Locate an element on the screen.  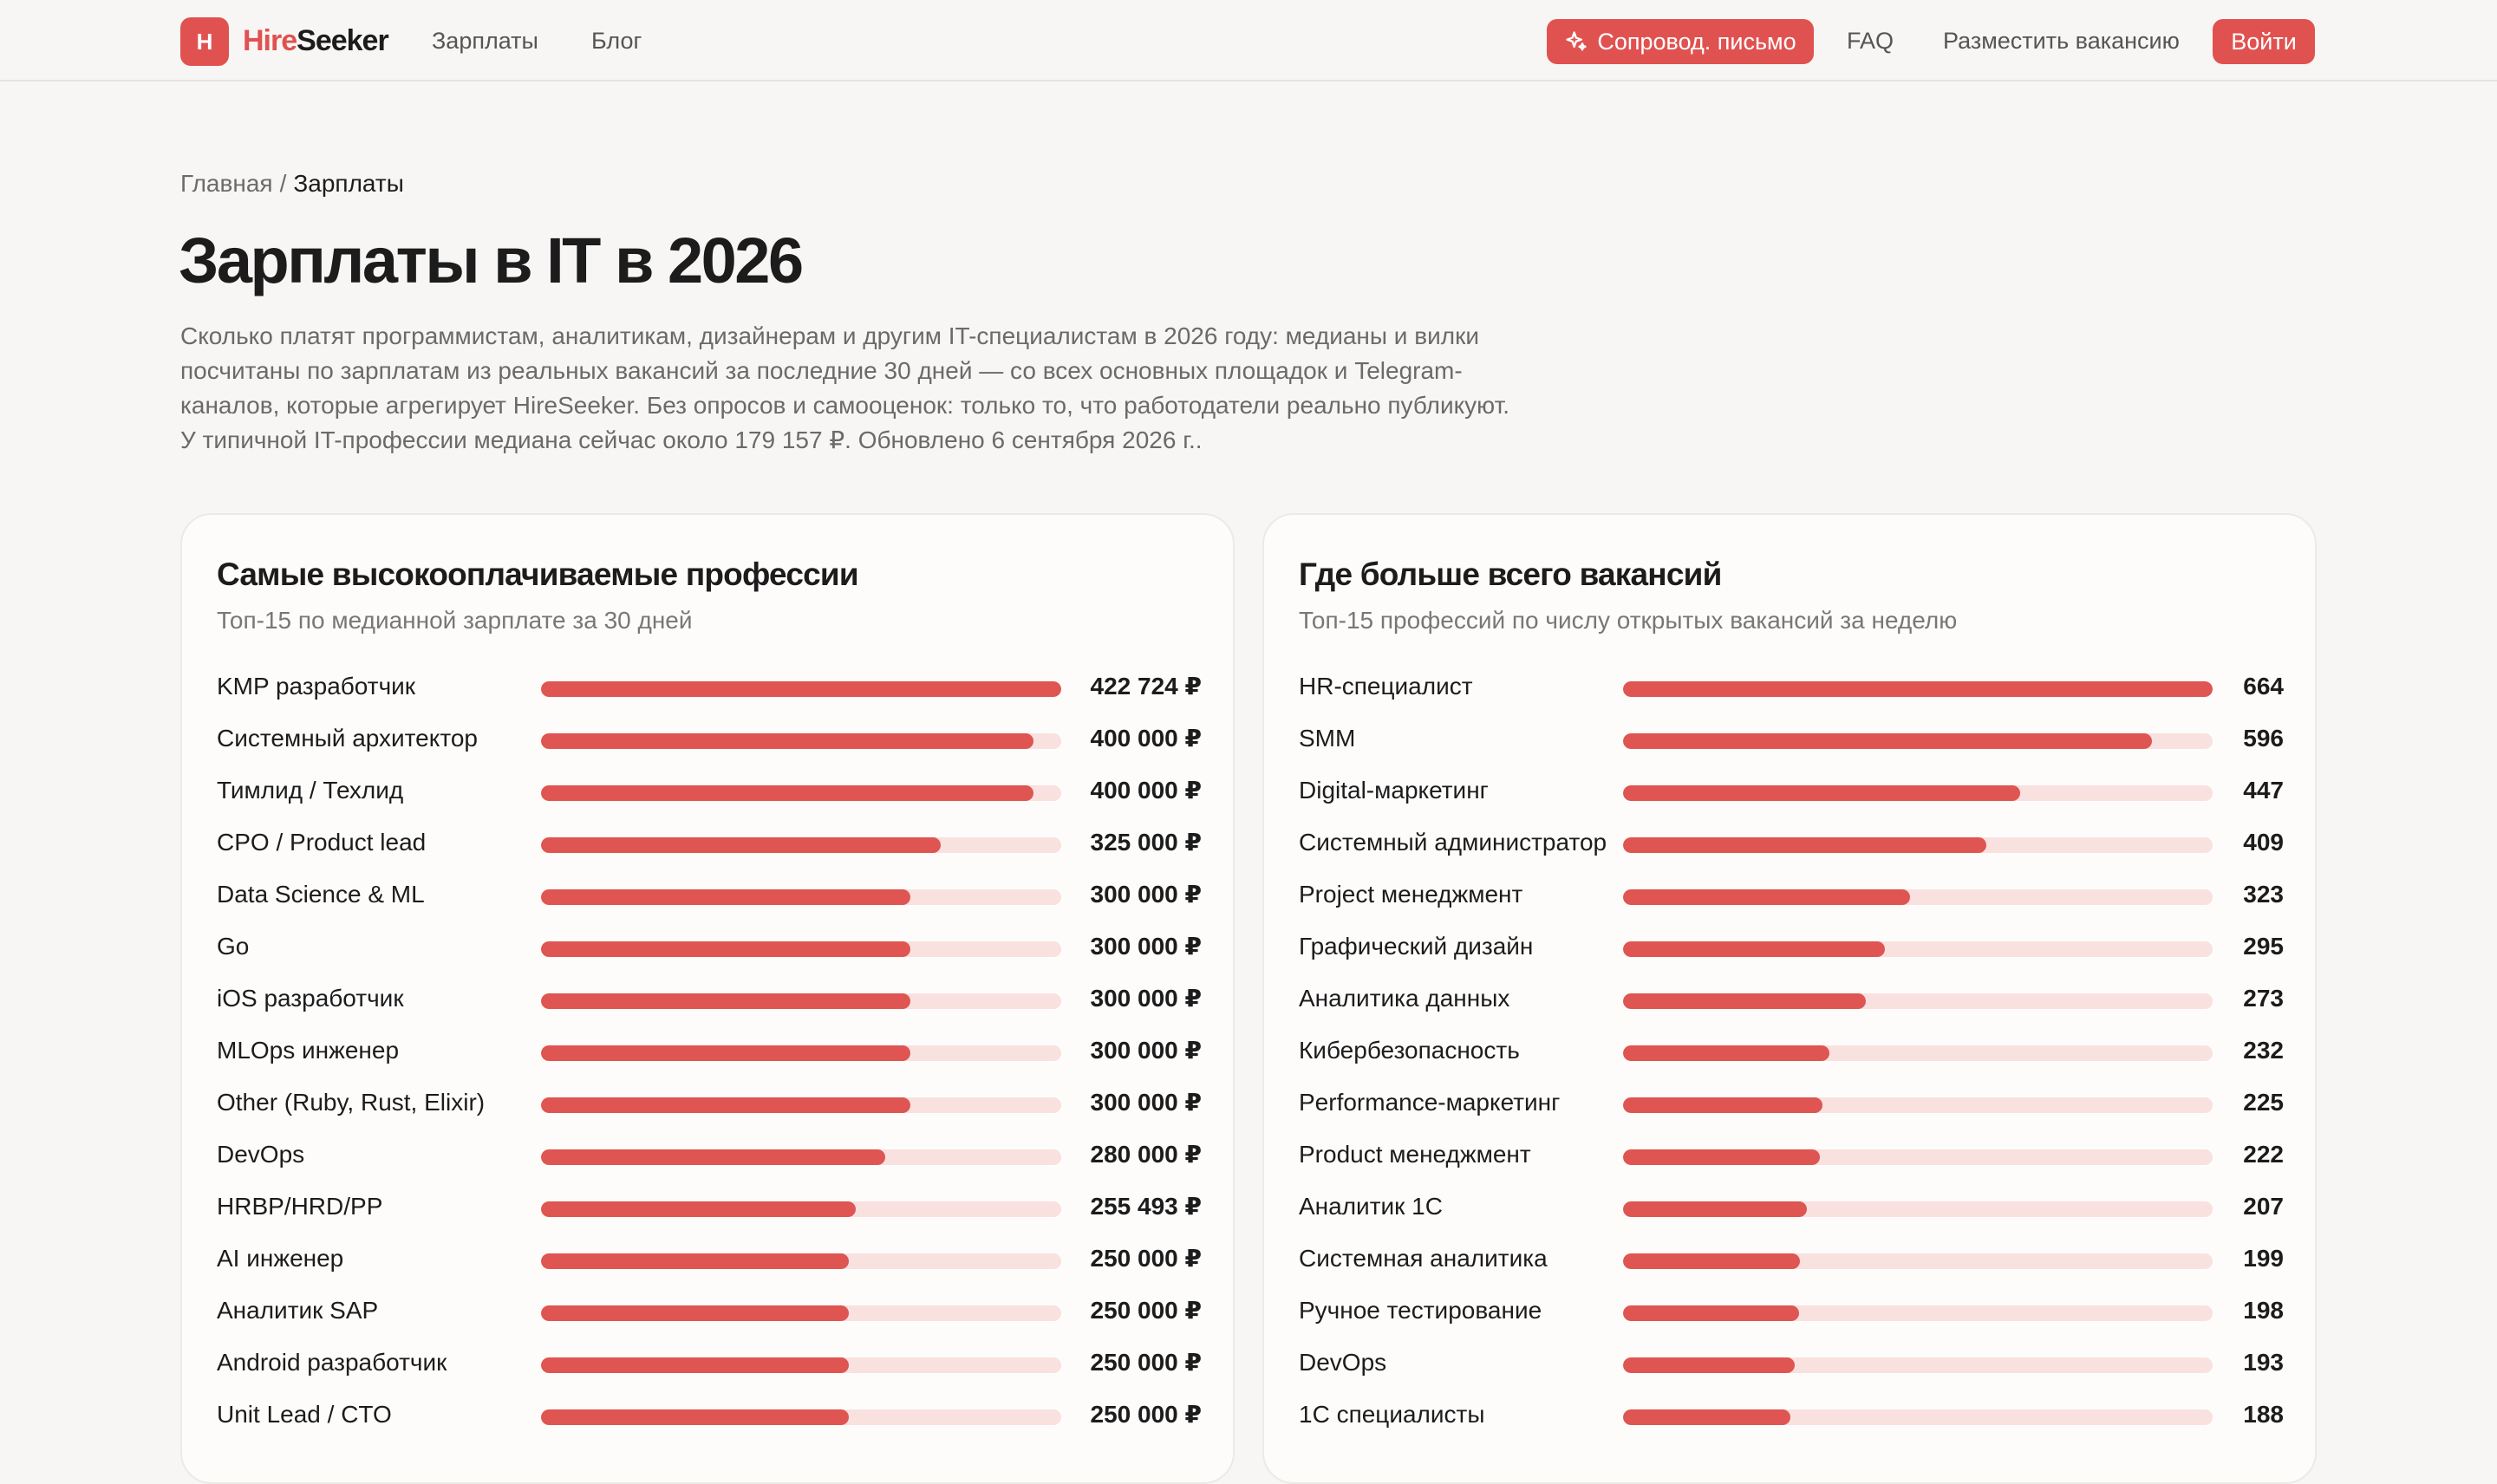
list-item: HRBP/HRD/PP 255 493 ₽ is located at coordinates (709, 1207).